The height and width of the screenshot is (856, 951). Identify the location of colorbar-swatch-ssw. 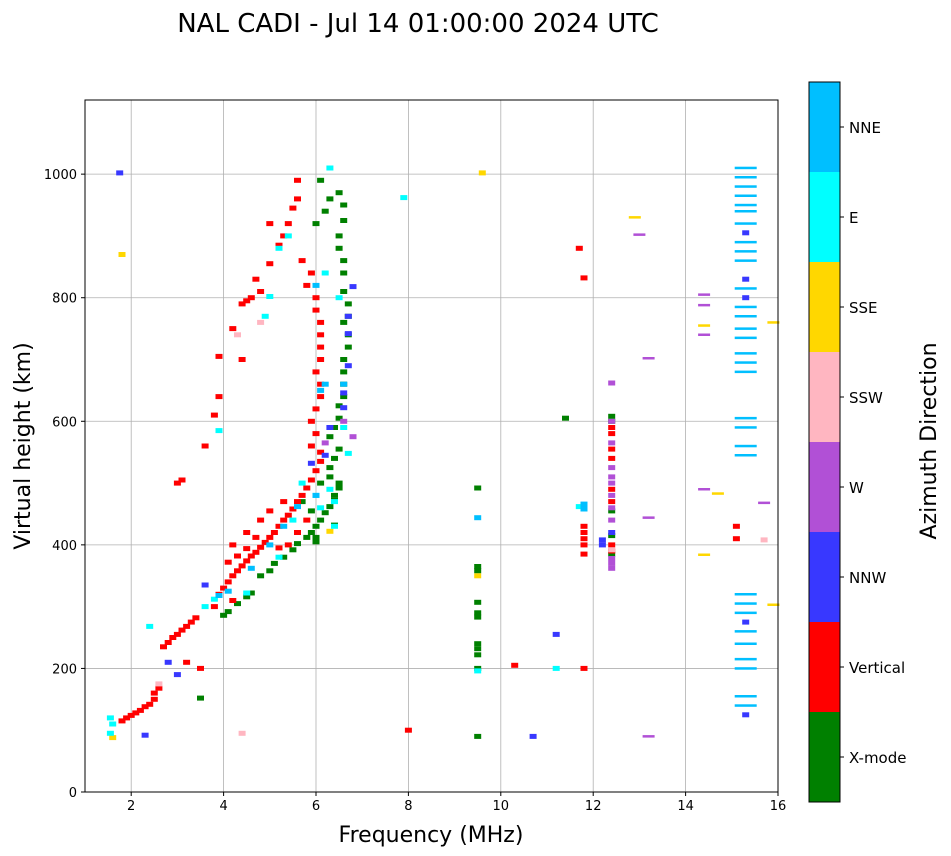
(824, 397).